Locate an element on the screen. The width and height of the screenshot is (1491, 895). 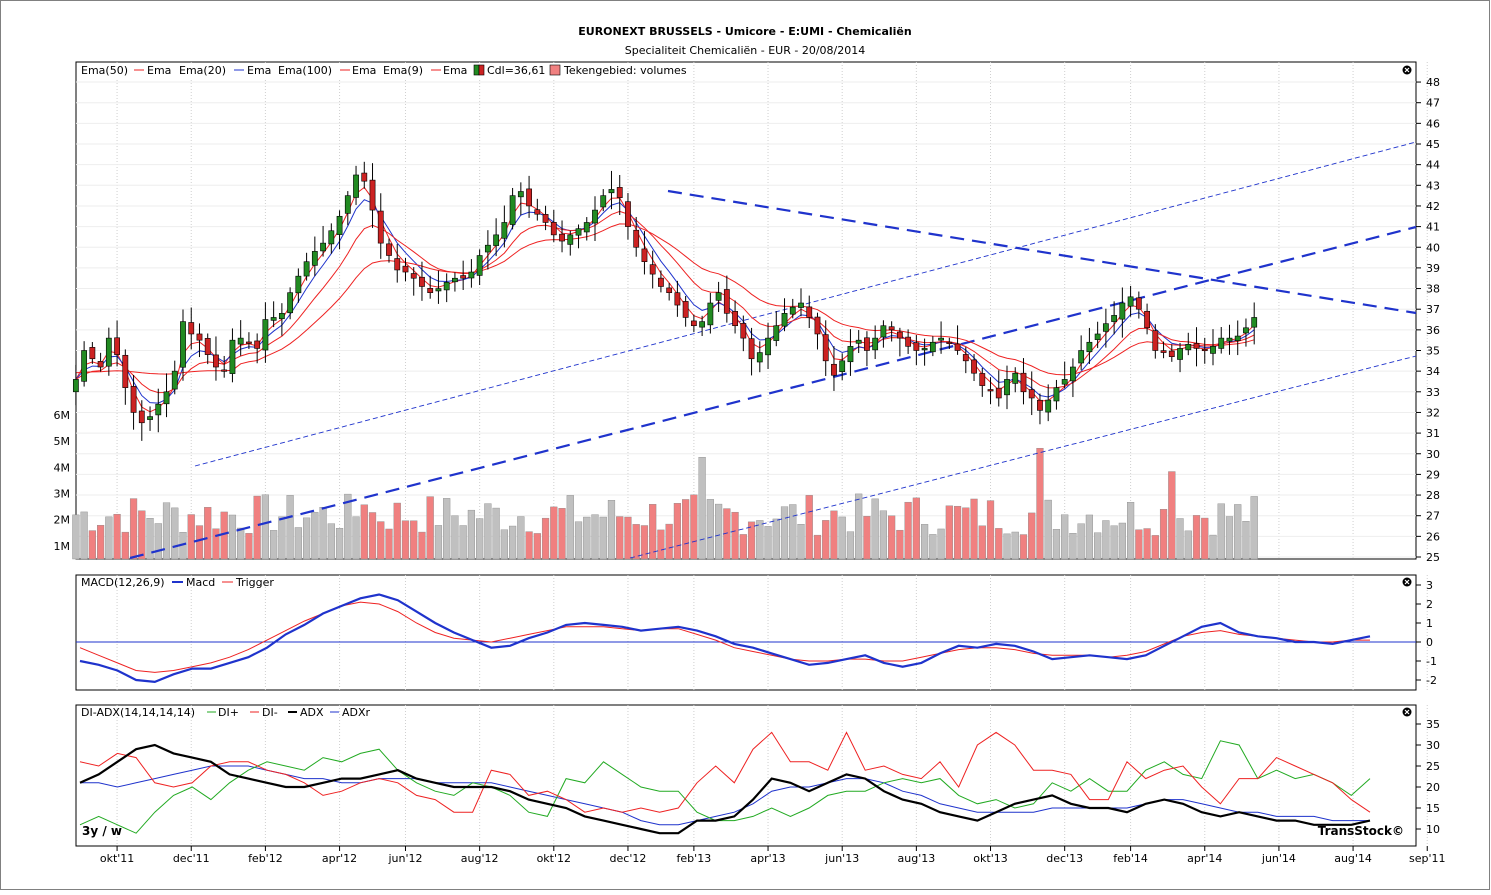
y-tick-label: 0 is located at coordinates (1429, 642).